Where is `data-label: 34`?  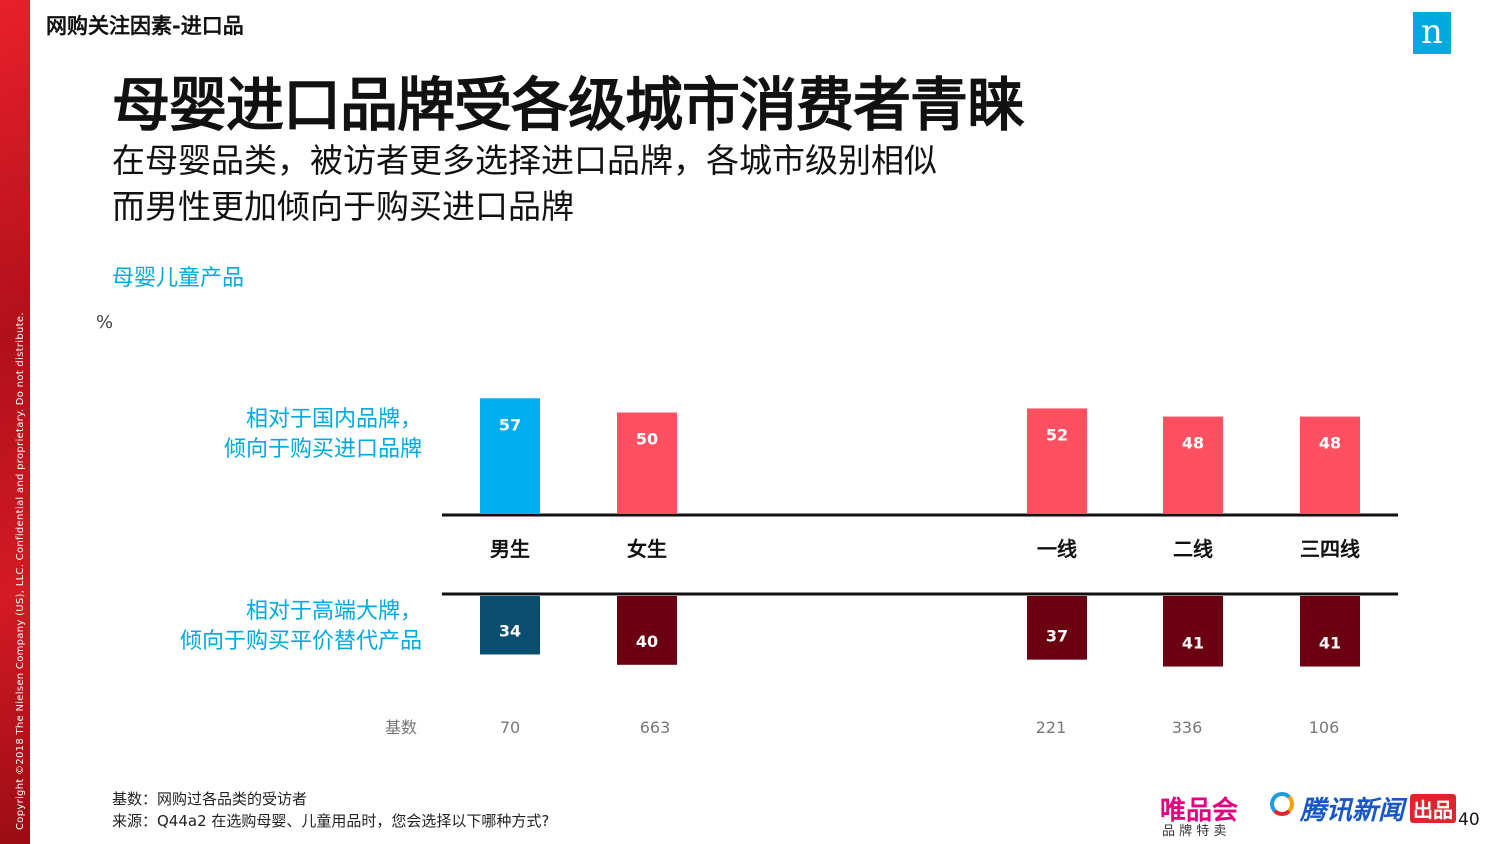 data-label: 34 is located at coordinates (510, 630).